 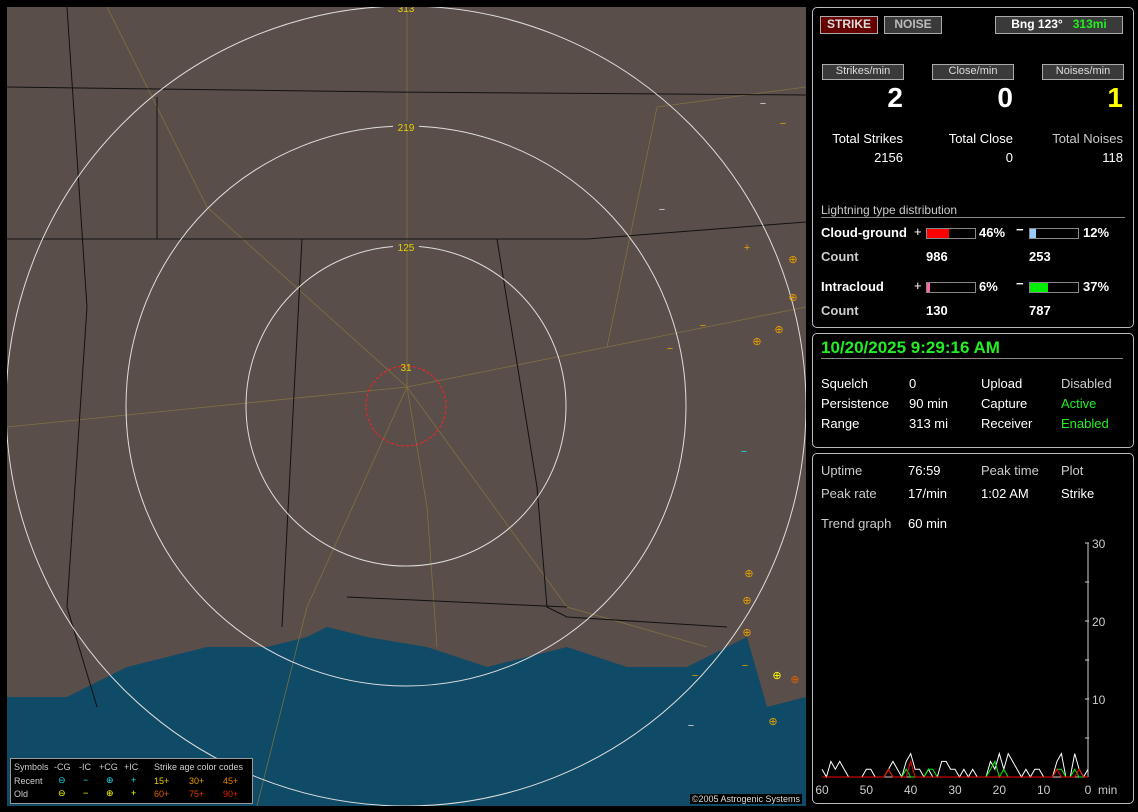 I want to click on minus-ic-recent-icon: −, so click(x=86, y=780).